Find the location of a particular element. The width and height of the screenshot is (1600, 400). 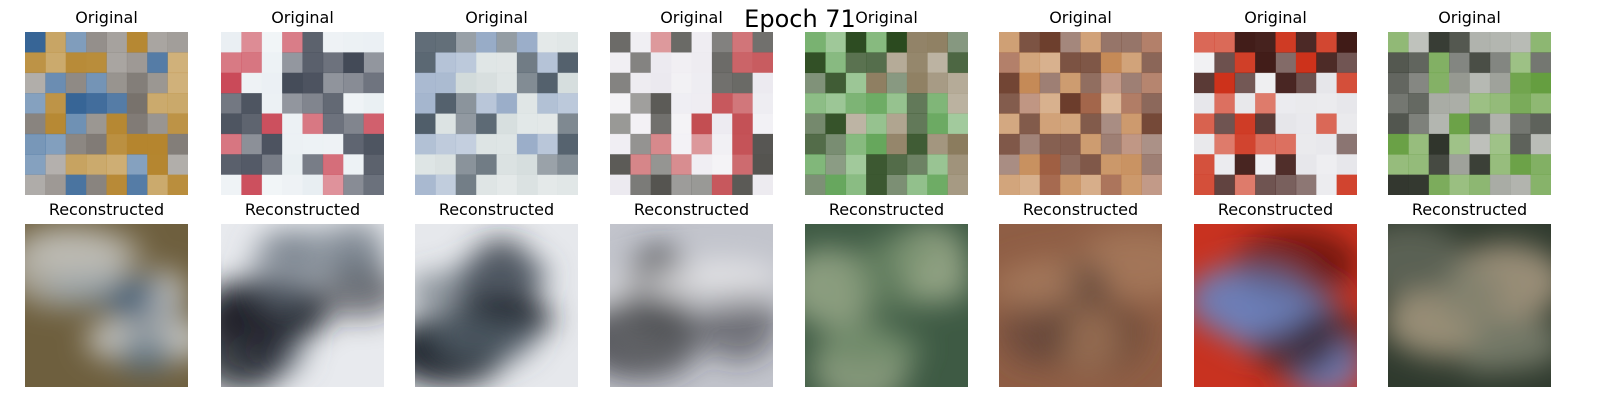

figure-title: Epoch 71 is located at coordinates (800, 19).